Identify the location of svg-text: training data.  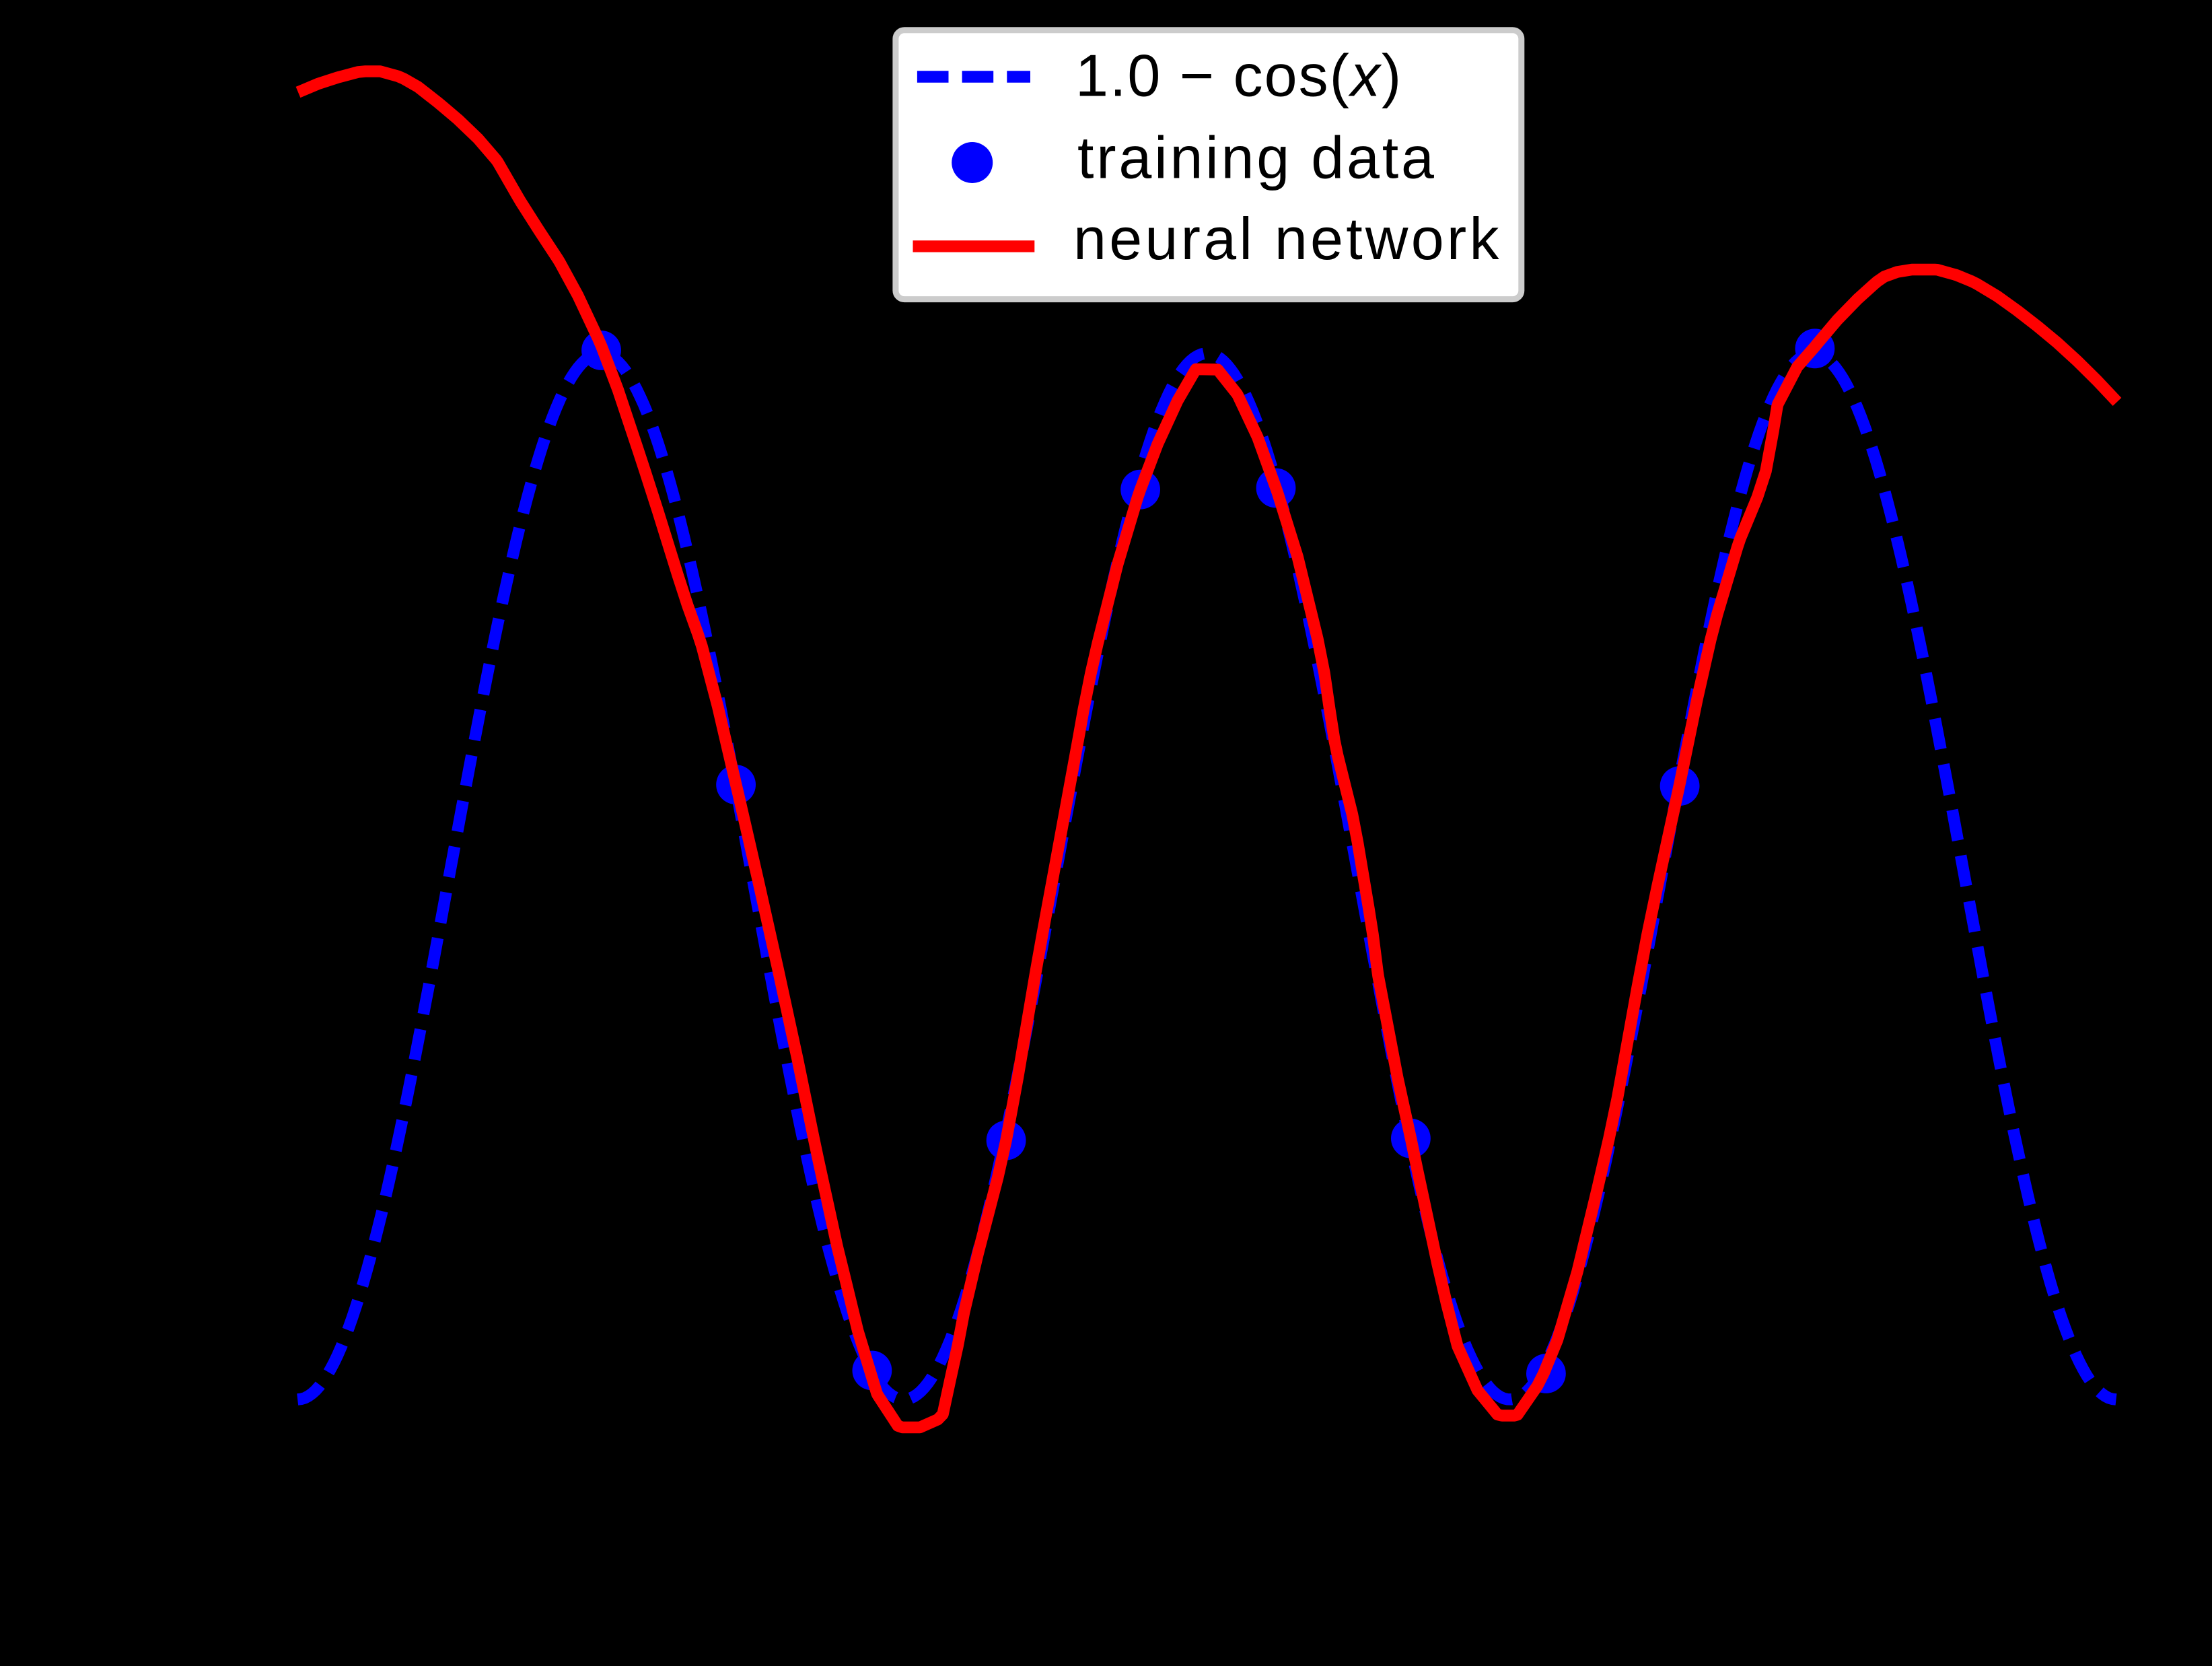
(1257, 157).